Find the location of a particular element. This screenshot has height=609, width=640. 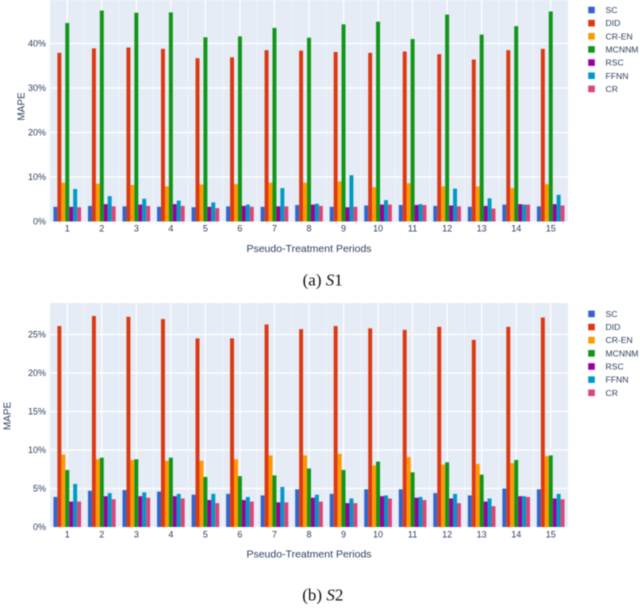

svg-text: (a) S1 is located at coordinates (323, 280).